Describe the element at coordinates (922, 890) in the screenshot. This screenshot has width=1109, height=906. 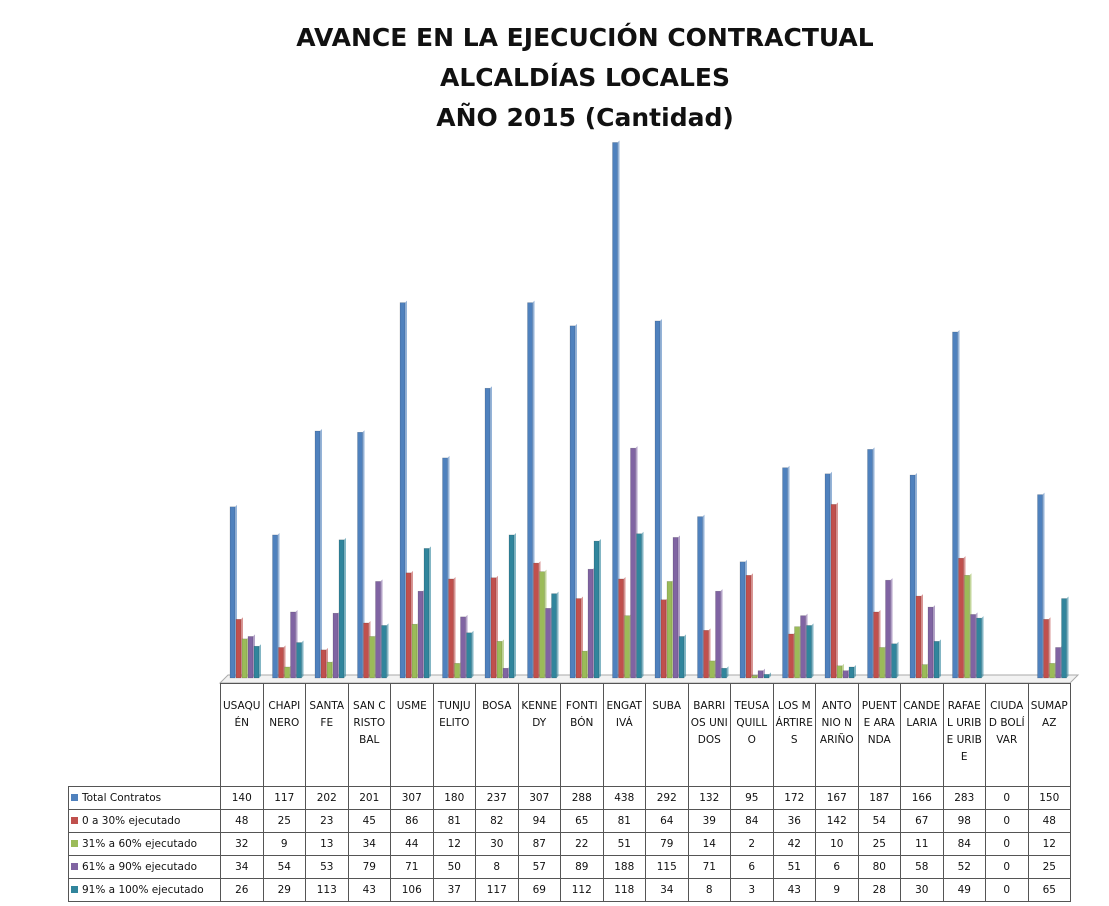
I see `table-value: 30` at that location.